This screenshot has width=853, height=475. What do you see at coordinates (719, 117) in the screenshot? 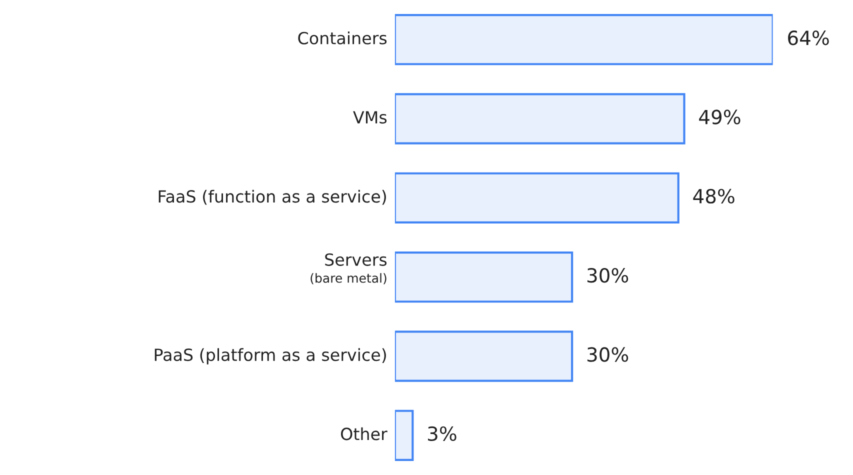
I see `data-label: 49%` at bounding box center [719, 117].